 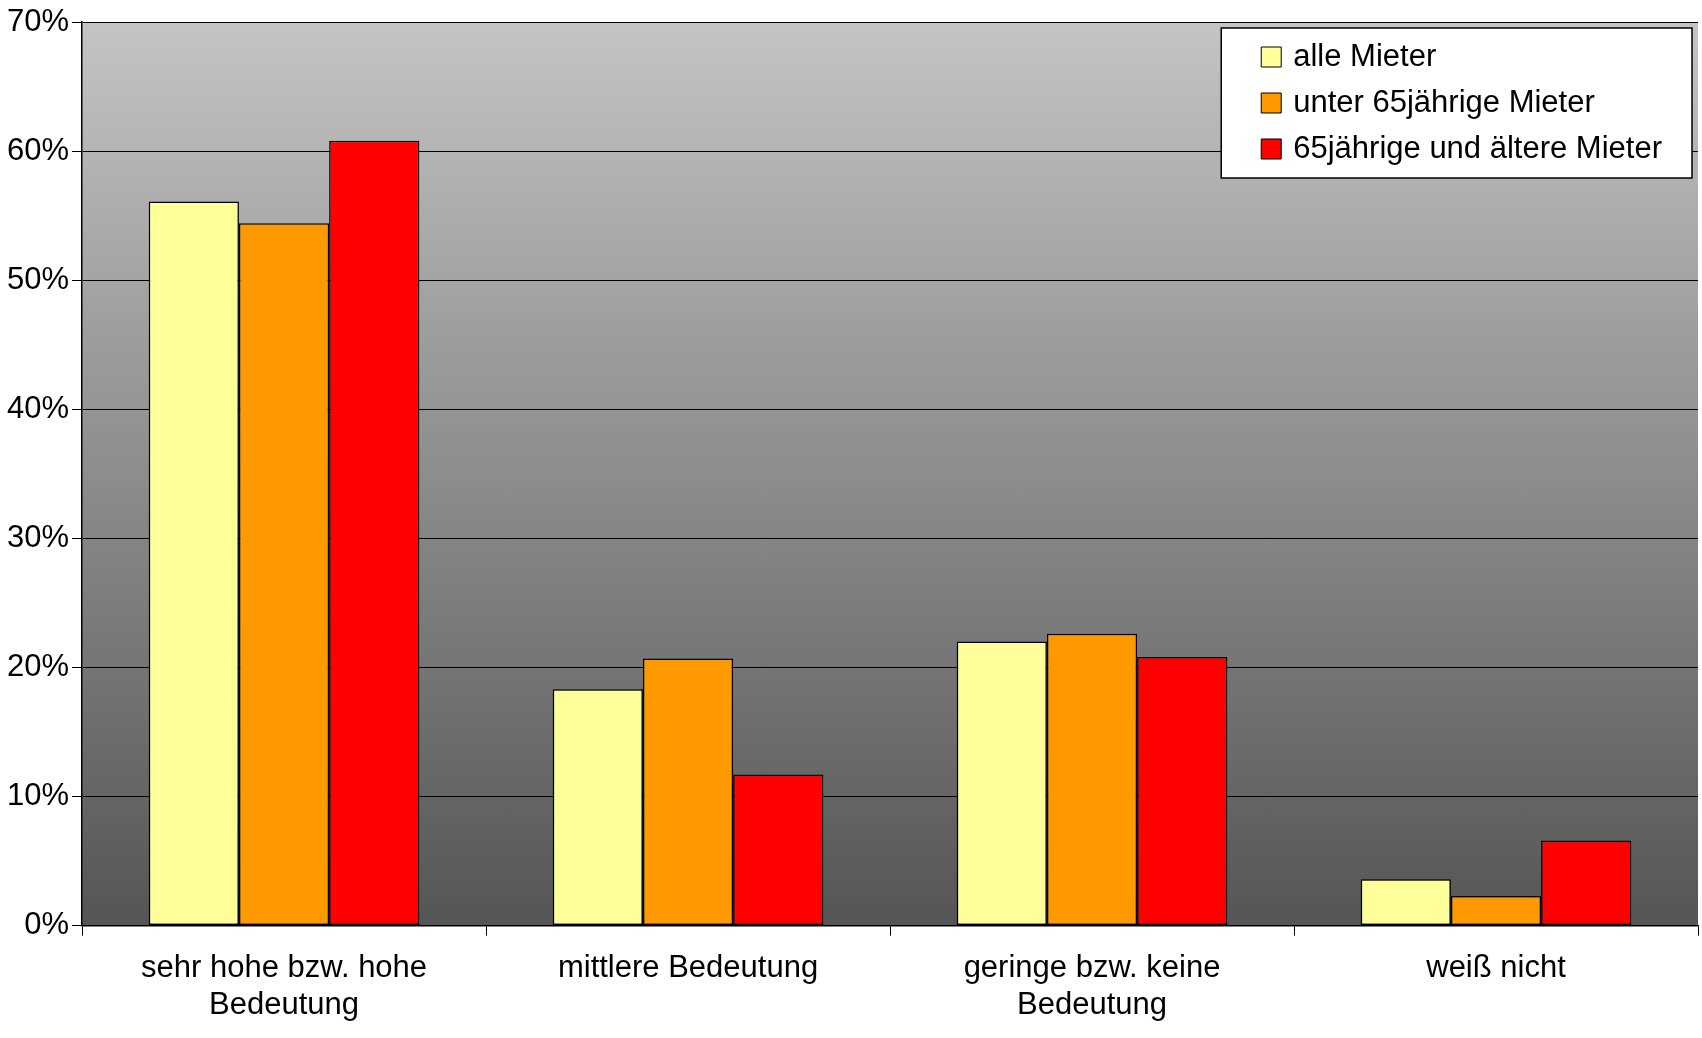 What do you see at coordinates (47, 924) in the screenshot?
I see `y-tick-label: 0%` at bounding box center [47, 924].